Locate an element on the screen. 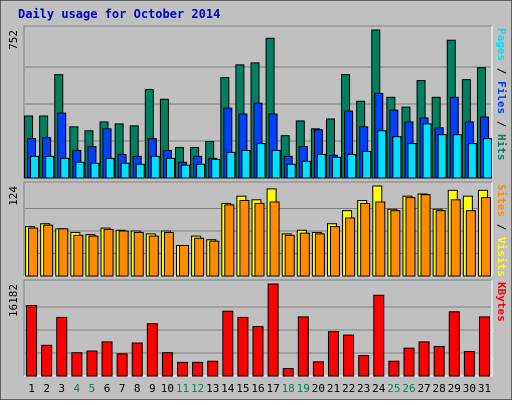 This screenshot has width=512, height=405. day-label-27: 27 is located at coordinates (423, 388).